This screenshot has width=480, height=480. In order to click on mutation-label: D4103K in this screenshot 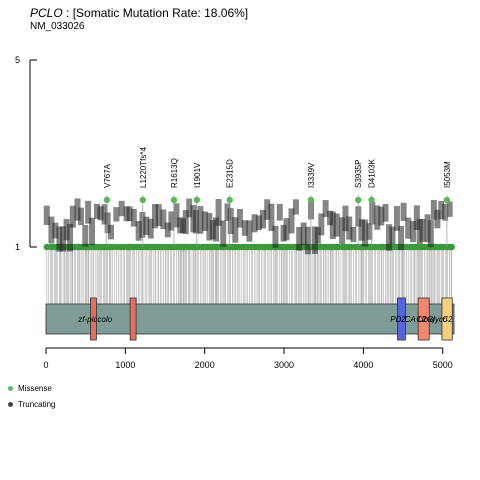, I will do `click(372, 173)`.